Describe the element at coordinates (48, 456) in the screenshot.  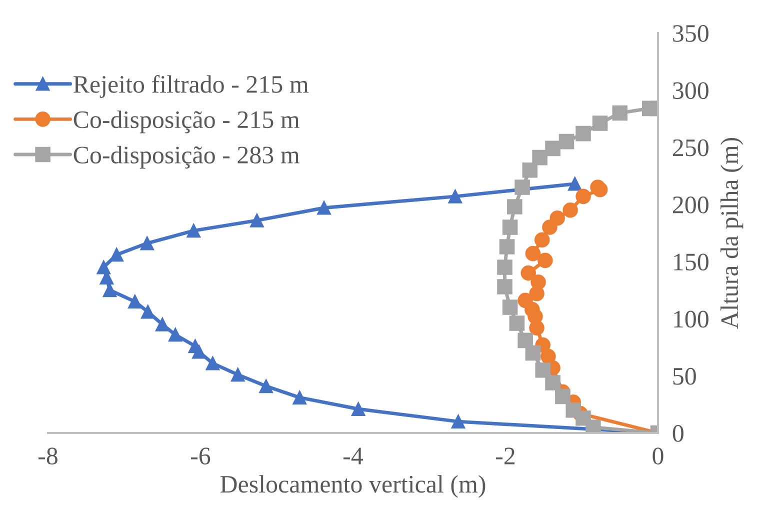
I see `x-tick-label: -8` at that location.